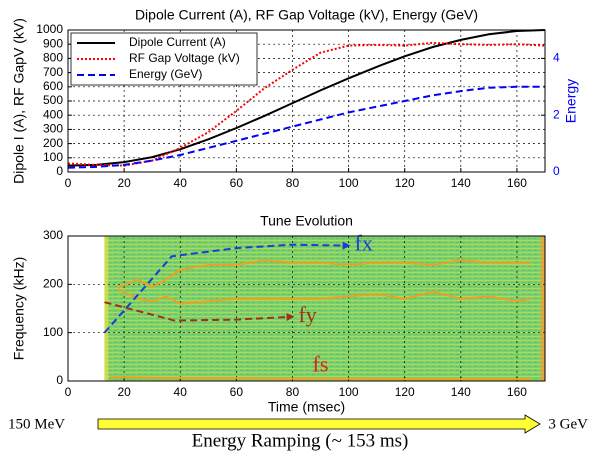  I want to click on ramp-caption: Energy Ramping (~ 153 ms), so click(300, 440).